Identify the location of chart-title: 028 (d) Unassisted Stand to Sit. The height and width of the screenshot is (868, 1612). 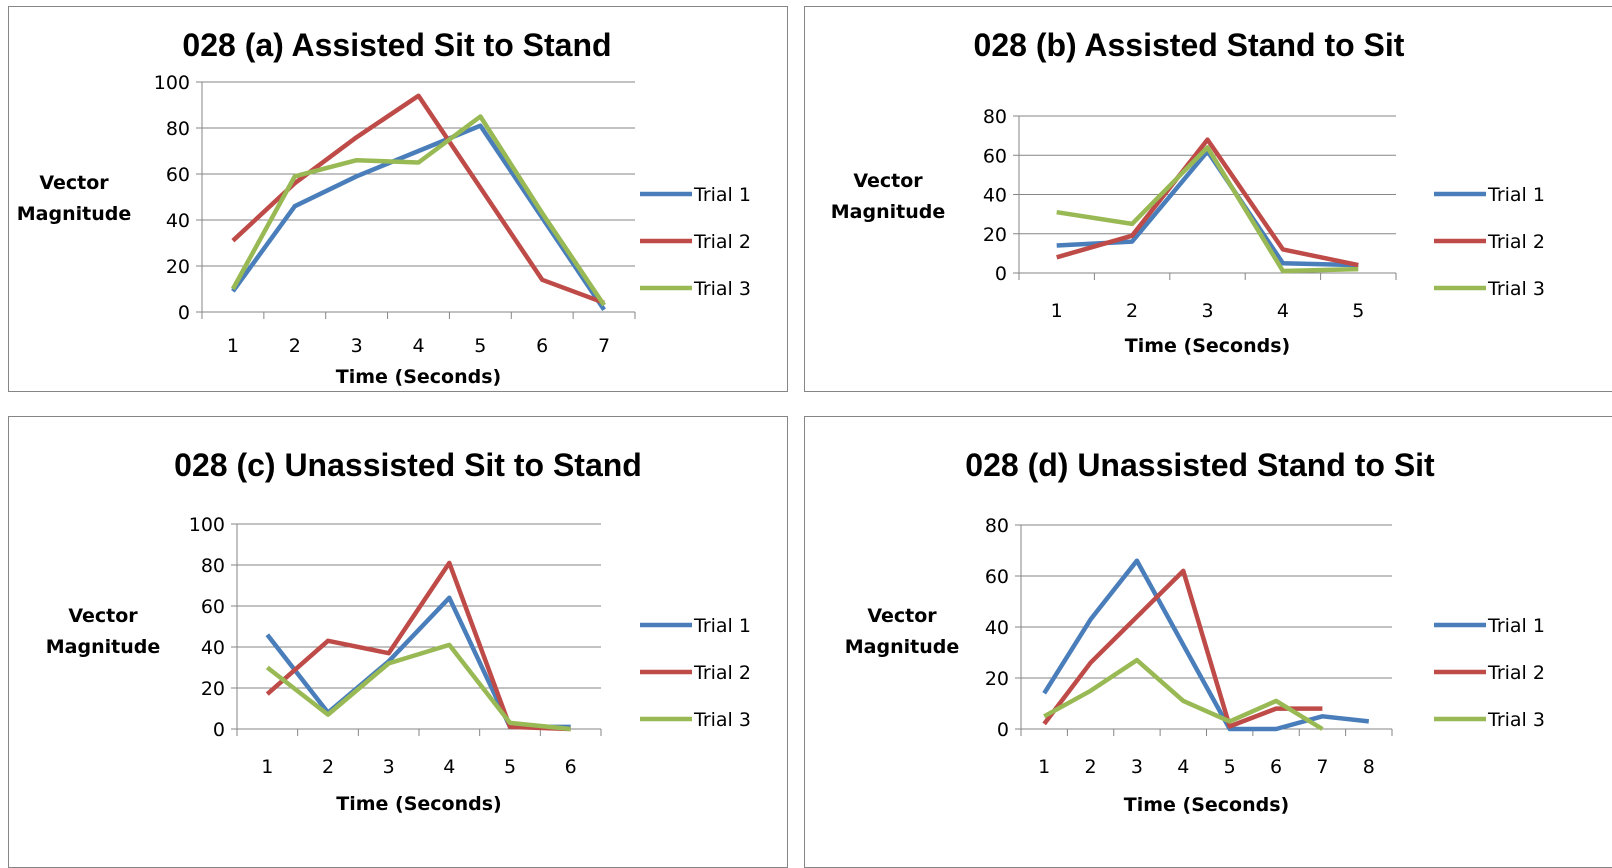
(1200, 465).